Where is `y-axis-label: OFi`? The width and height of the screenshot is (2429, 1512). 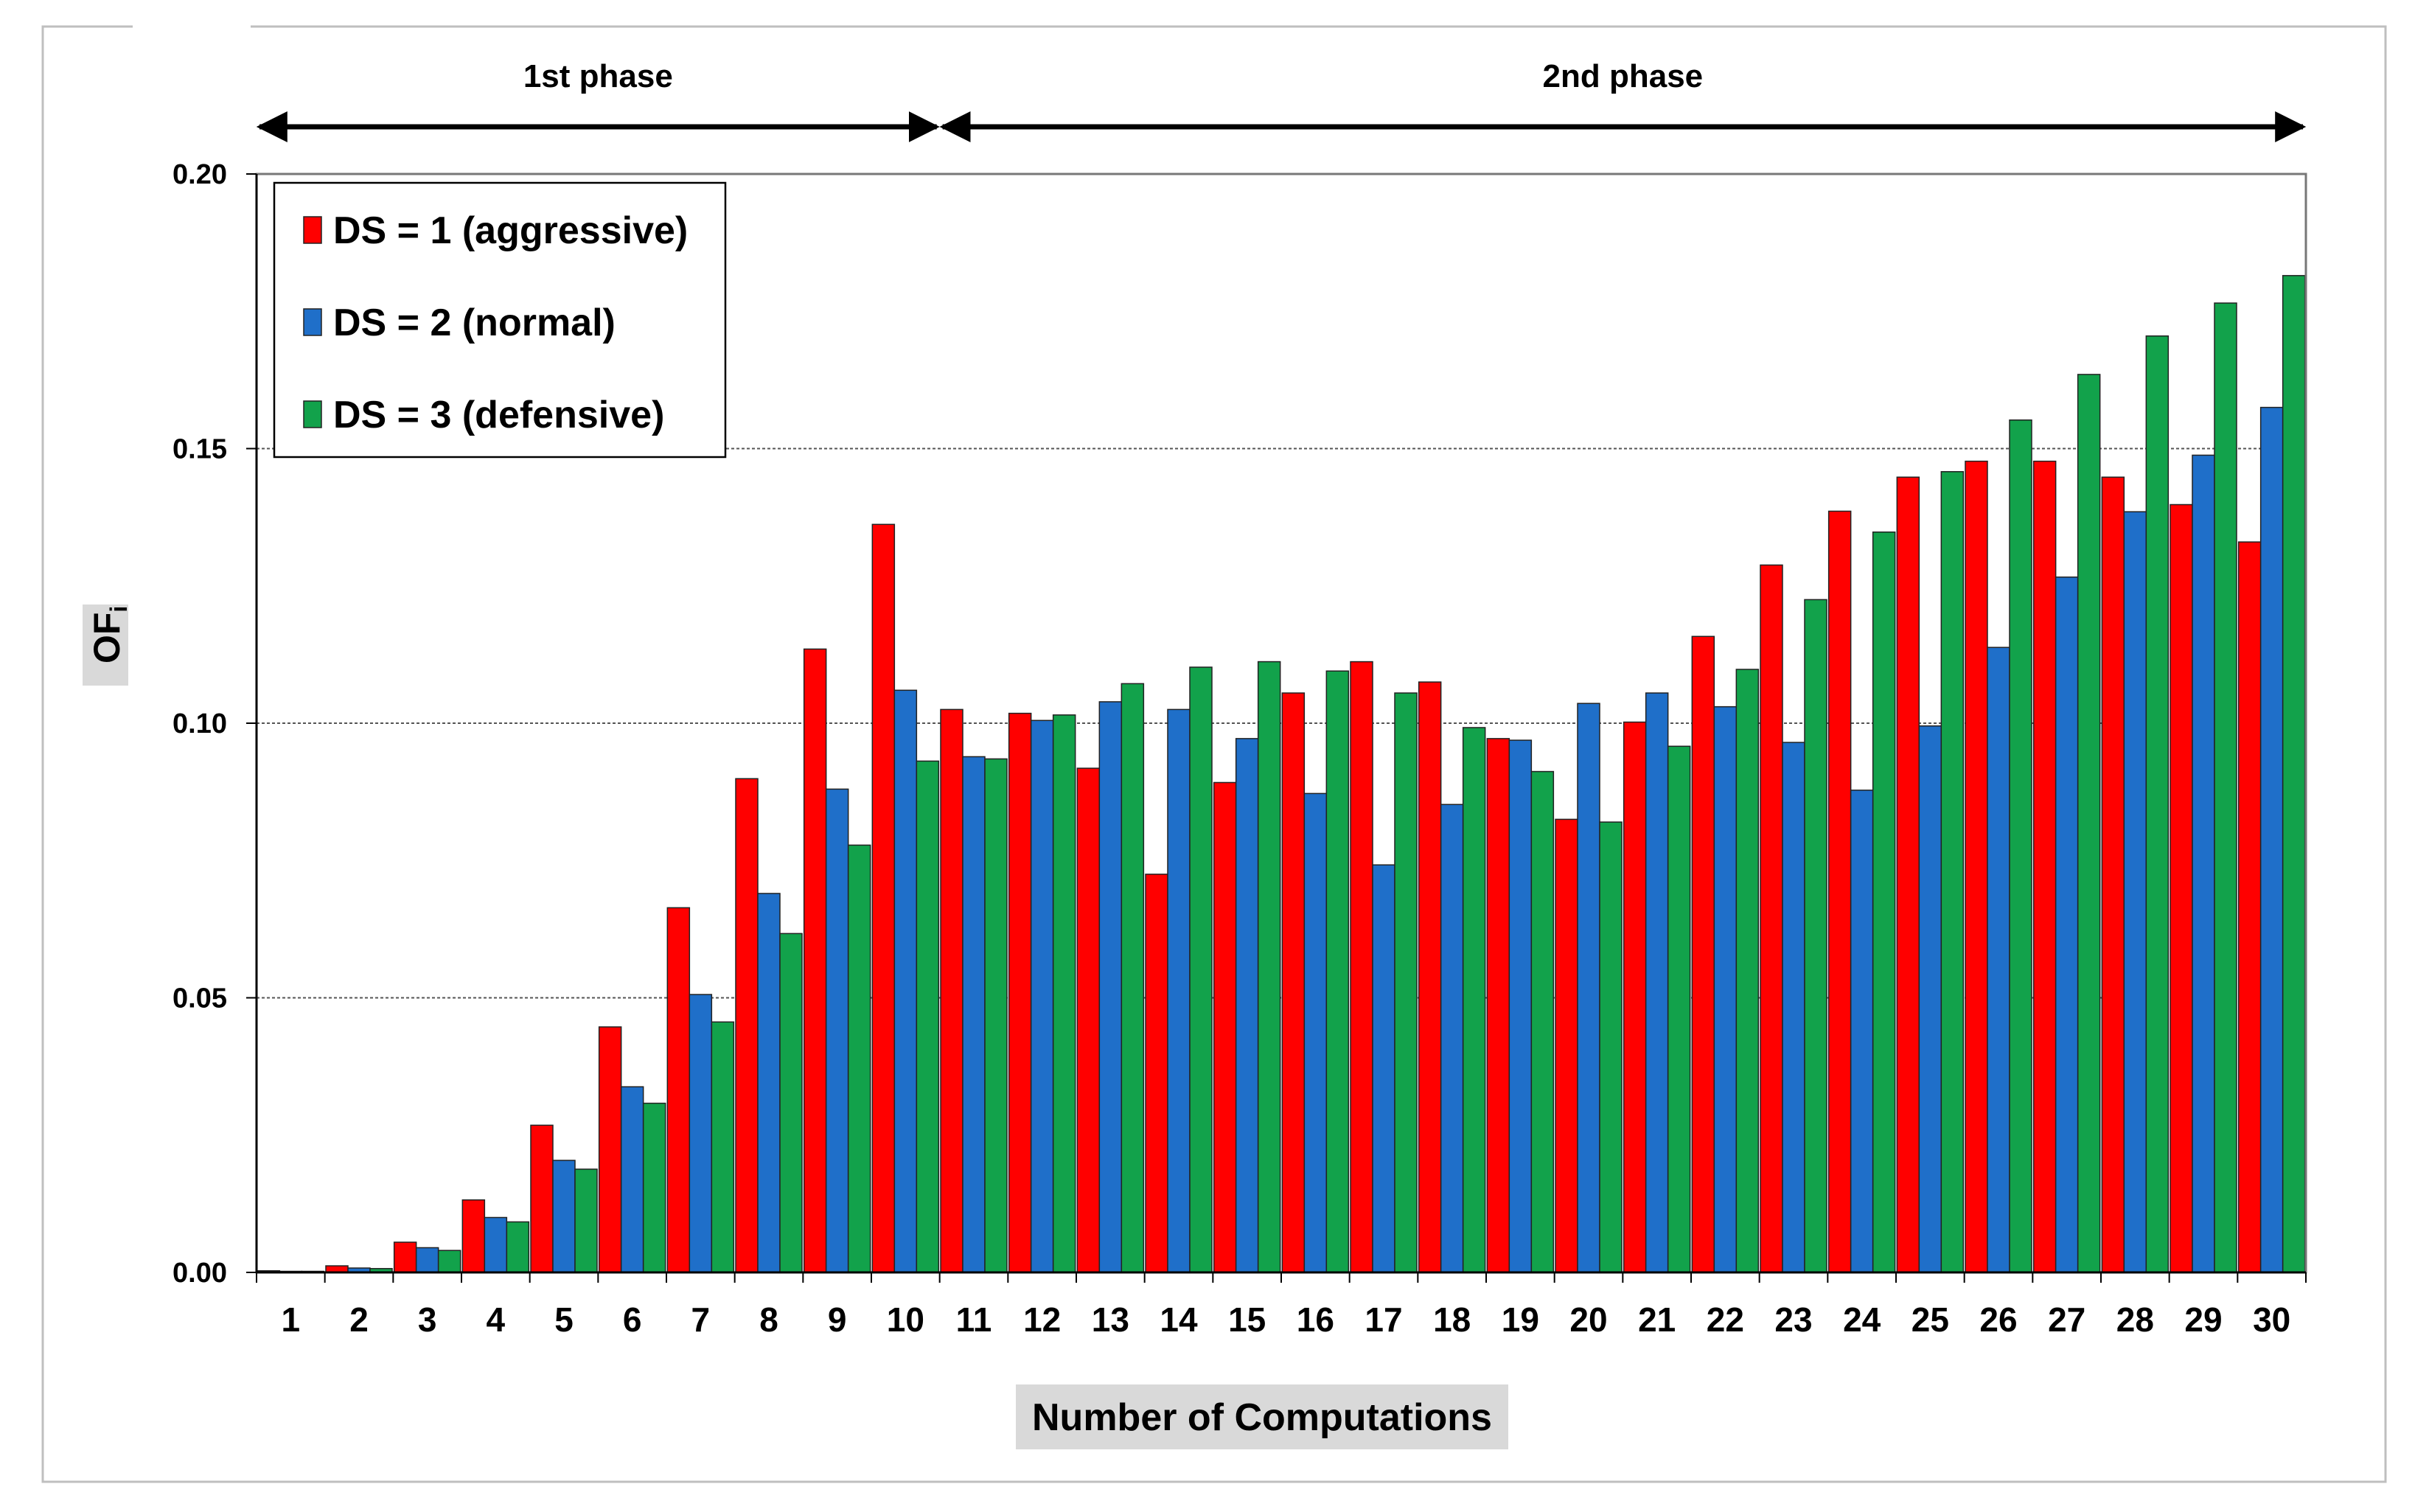 y-axis-label: OFi is located at coordinates (108, 645).